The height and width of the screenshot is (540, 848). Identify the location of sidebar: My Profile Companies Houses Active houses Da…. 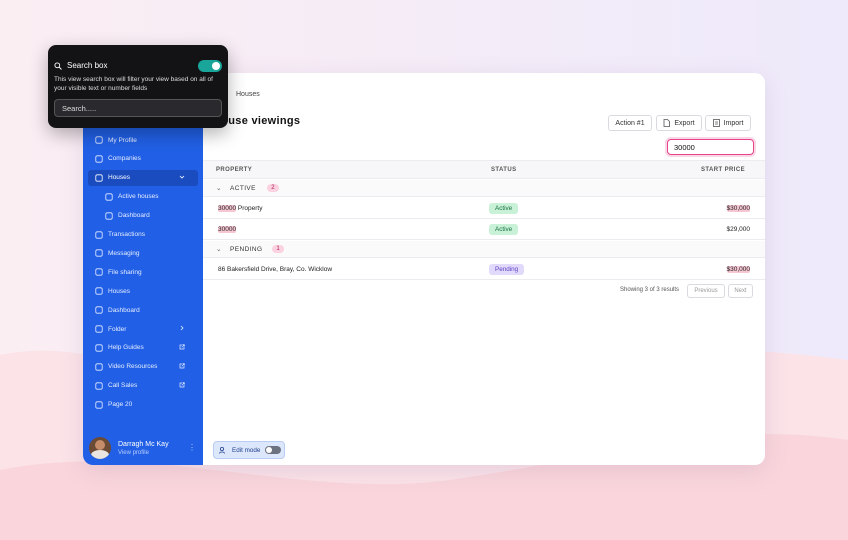
(143, 269).